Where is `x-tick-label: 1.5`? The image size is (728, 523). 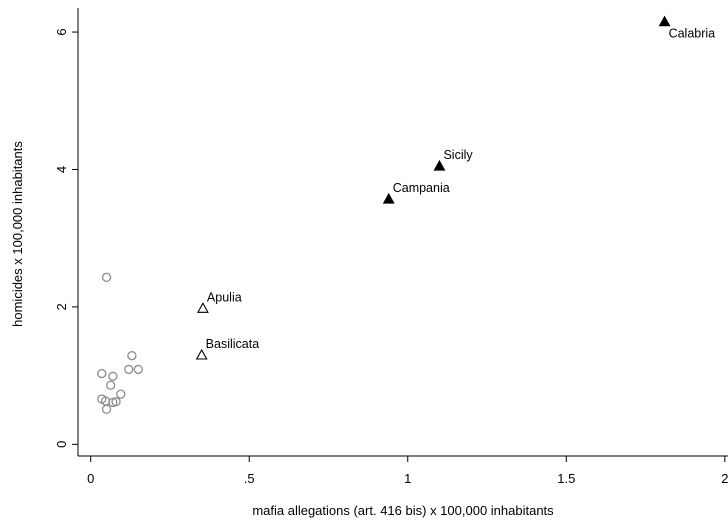
x-tick-label: 1.5 is located at coordinates (566, 478).